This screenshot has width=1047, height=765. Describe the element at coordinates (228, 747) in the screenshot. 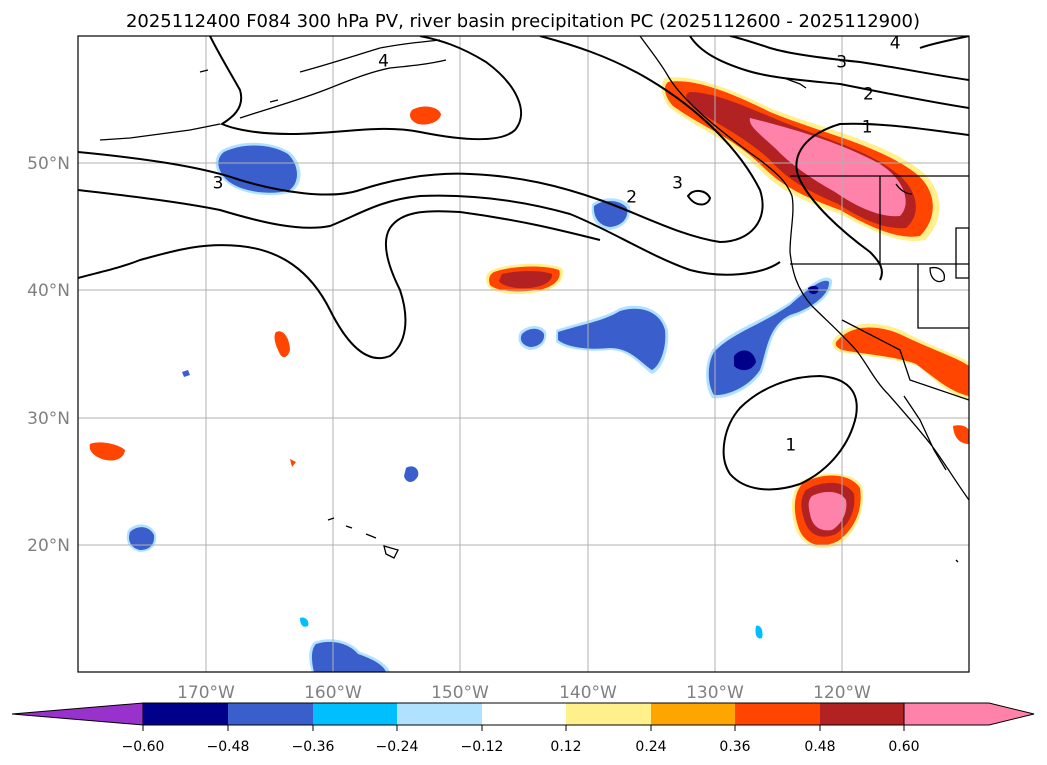

I see `colorbar-tick-label: −0.48` at that location.